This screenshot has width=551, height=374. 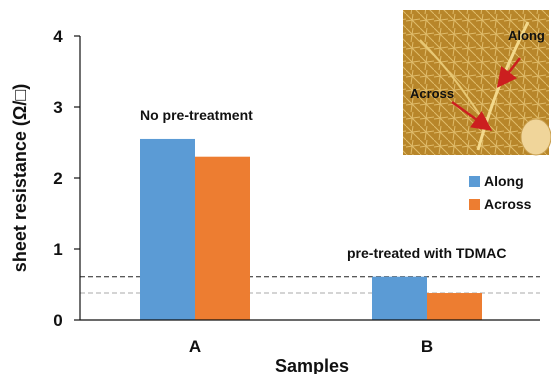 I want to click on y-ticks: 0 1 2 3 4, so click(x=66, y=178).